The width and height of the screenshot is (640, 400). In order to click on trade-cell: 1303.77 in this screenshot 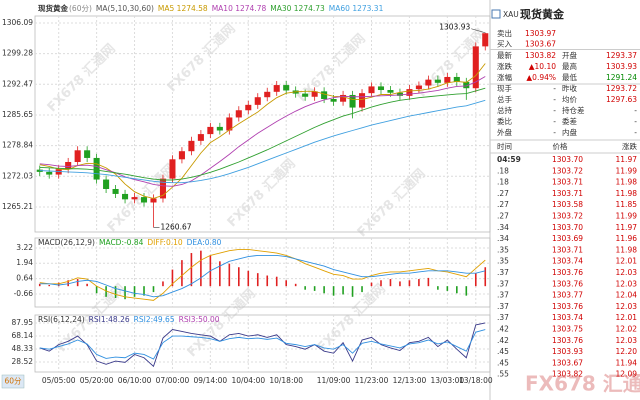, I will do `click(567, 295)`.